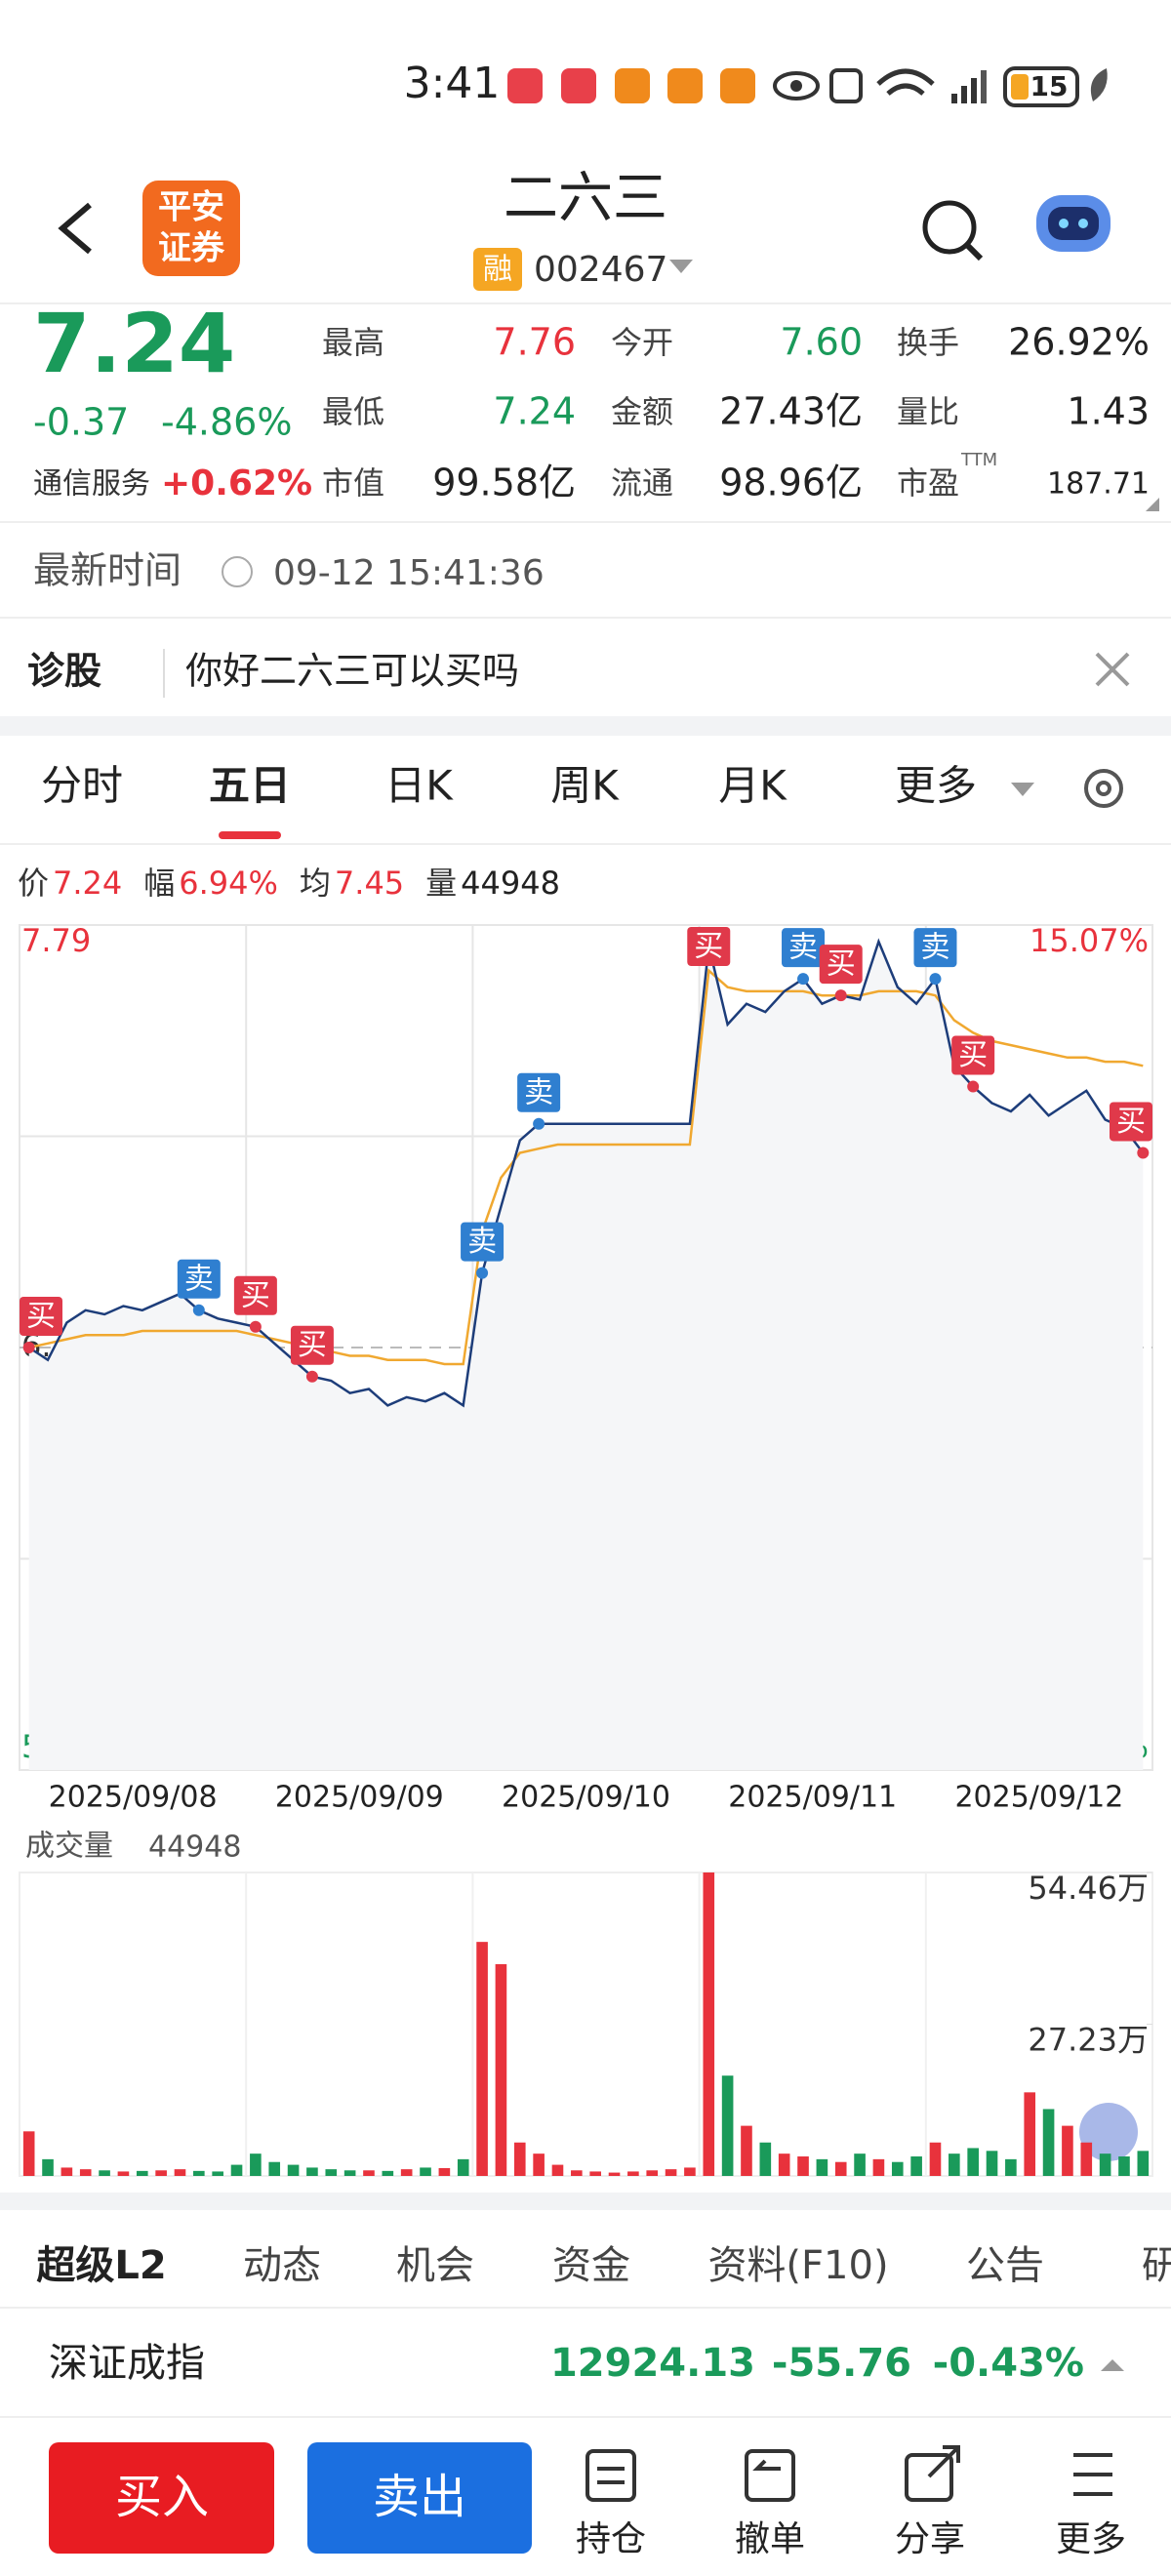  What do you see at coordinates (101, 2265) in the screenshot?
I see `info-tab: 超级L2` at bounding box center [101, 2265].